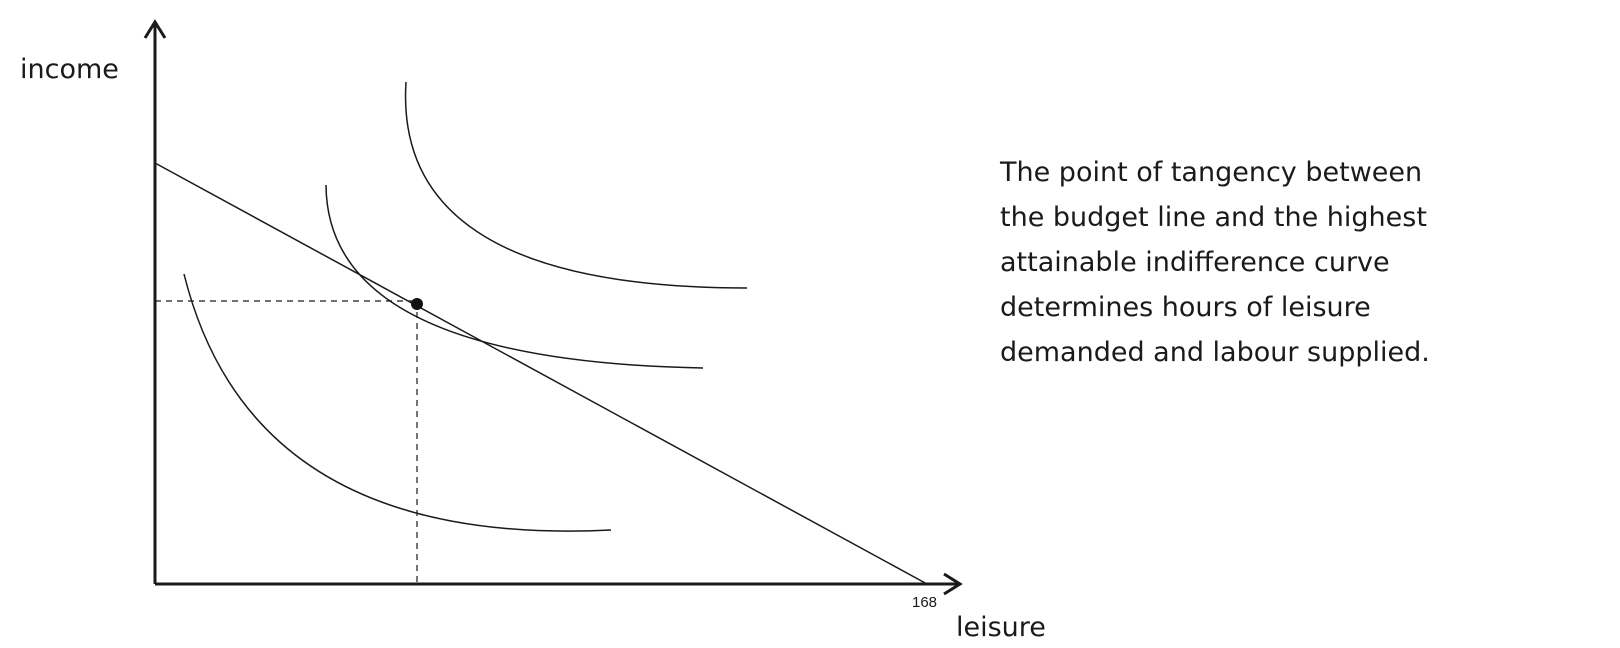 The image size is (1620, 648). I want to click on caption-line-4: determines hours of leisure, so click(1185, 307).